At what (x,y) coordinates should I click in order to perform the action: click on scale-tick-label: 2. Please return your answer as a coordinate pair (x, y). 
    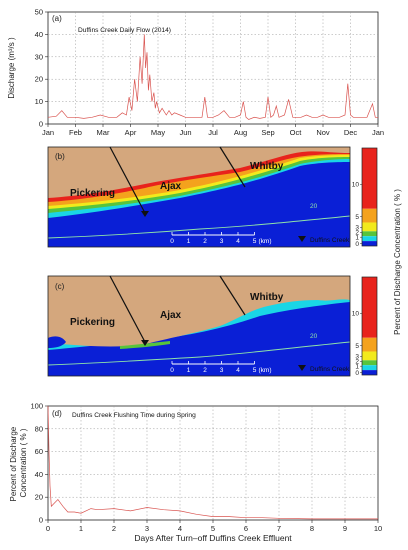
    Looking at the image, I should click on (205, 370).